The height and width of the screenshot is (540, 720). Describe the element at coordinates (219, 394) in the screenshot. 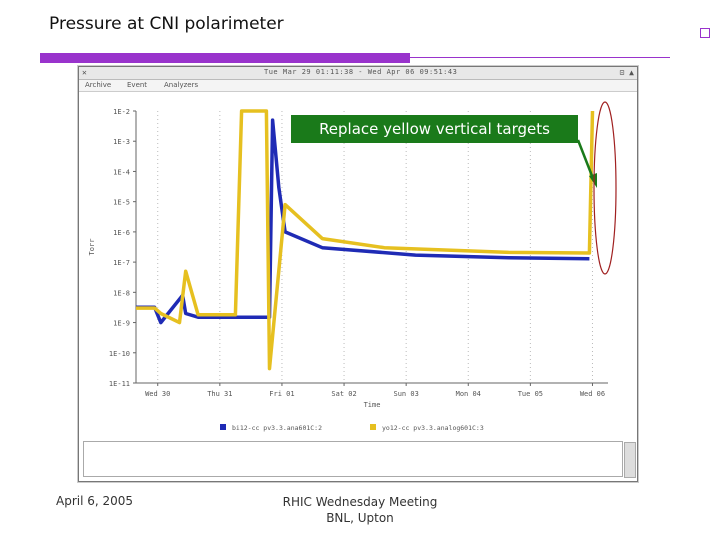

I see `x-tick-label: Thu 31` at that location.